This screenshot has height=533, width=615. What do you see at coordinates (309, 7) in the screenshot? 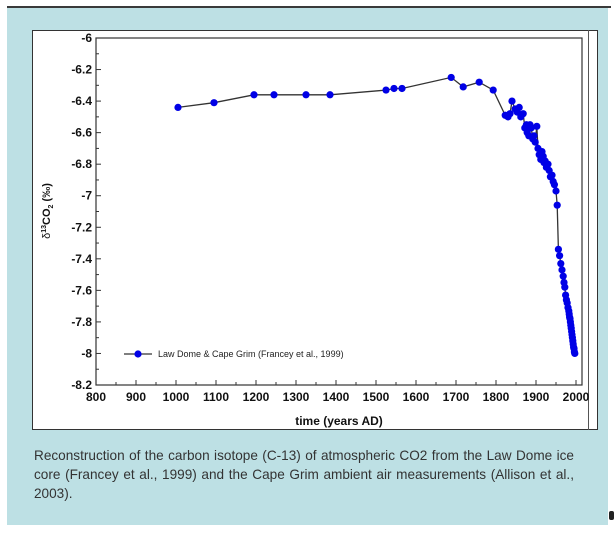
I see `top-border-line` at bounding box center [309, 7].